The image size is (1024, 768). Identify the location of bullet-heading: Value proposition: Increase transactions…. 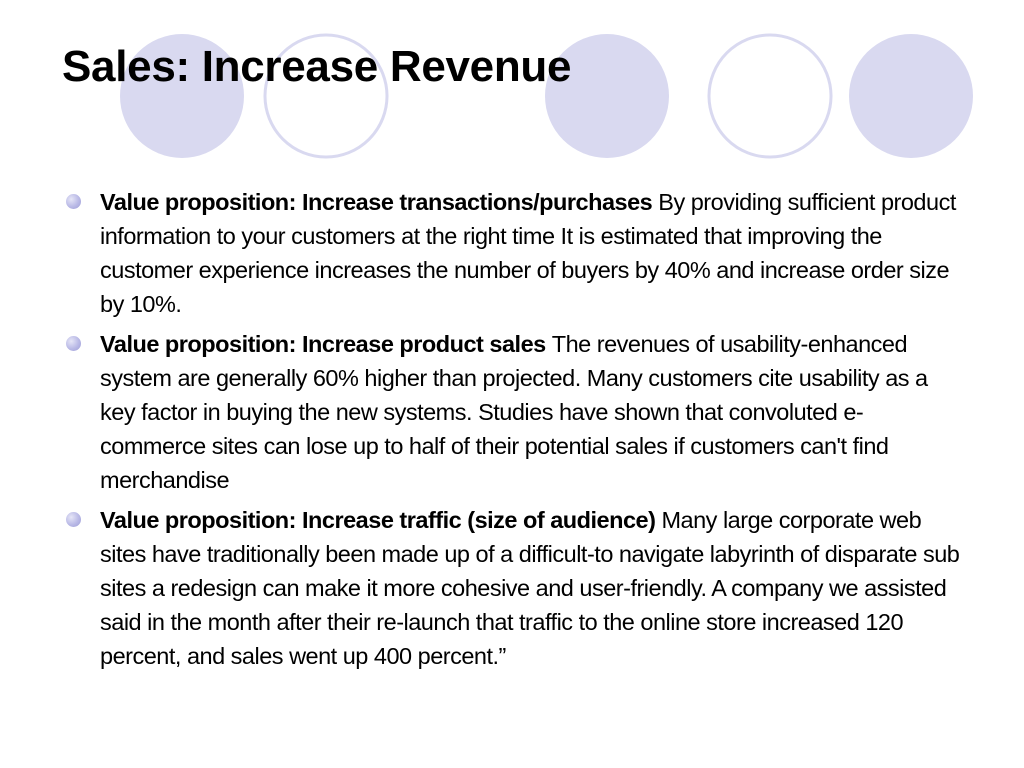
(379, 202).